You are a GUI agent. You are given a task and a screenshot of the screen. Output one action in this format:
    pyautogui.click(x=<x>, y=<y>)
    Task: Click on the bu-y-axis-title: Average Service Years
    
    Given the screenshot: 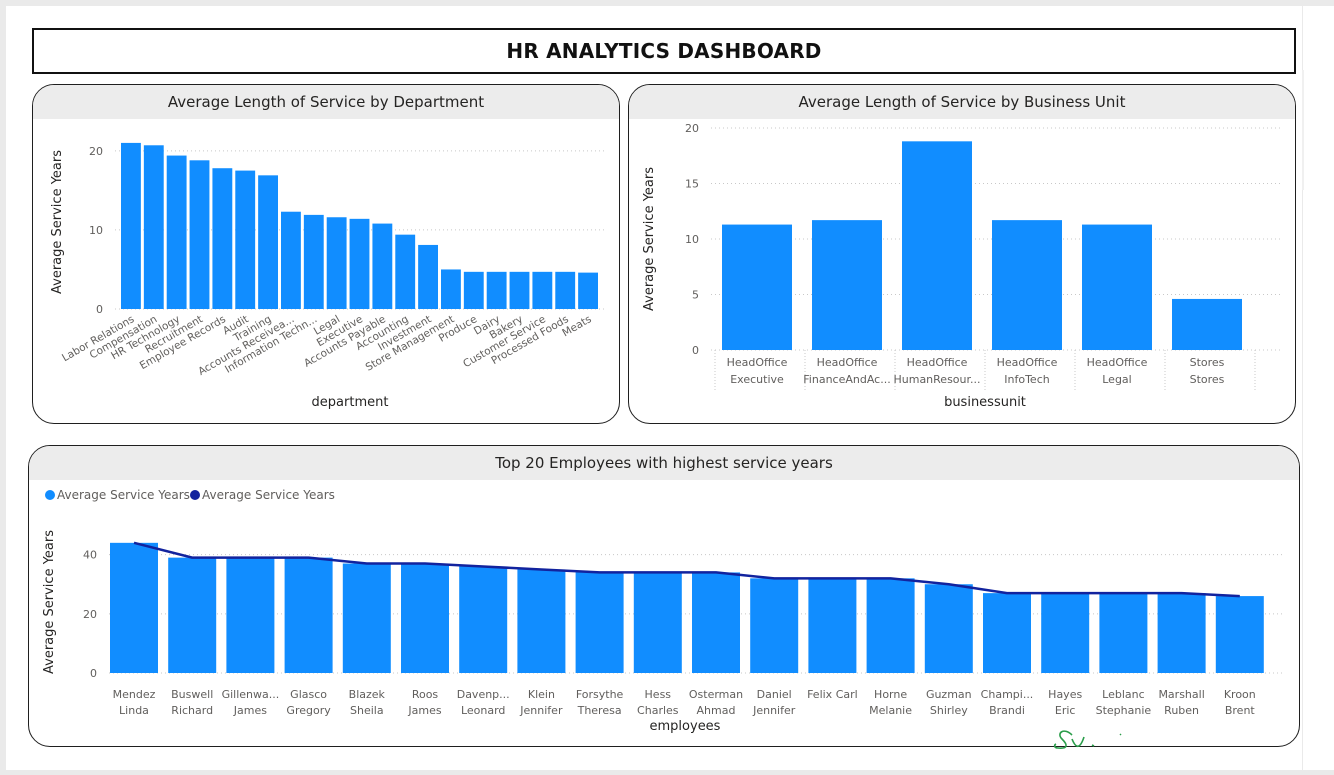 What is the action you would take?
    pyautogui.click(x=649, y=239)
    